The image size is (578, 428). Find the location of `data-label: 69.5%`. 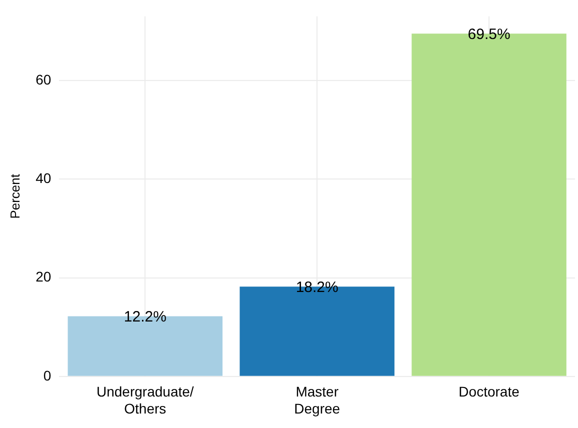

data-label: 69.5% is located at coordinates (489, 34).